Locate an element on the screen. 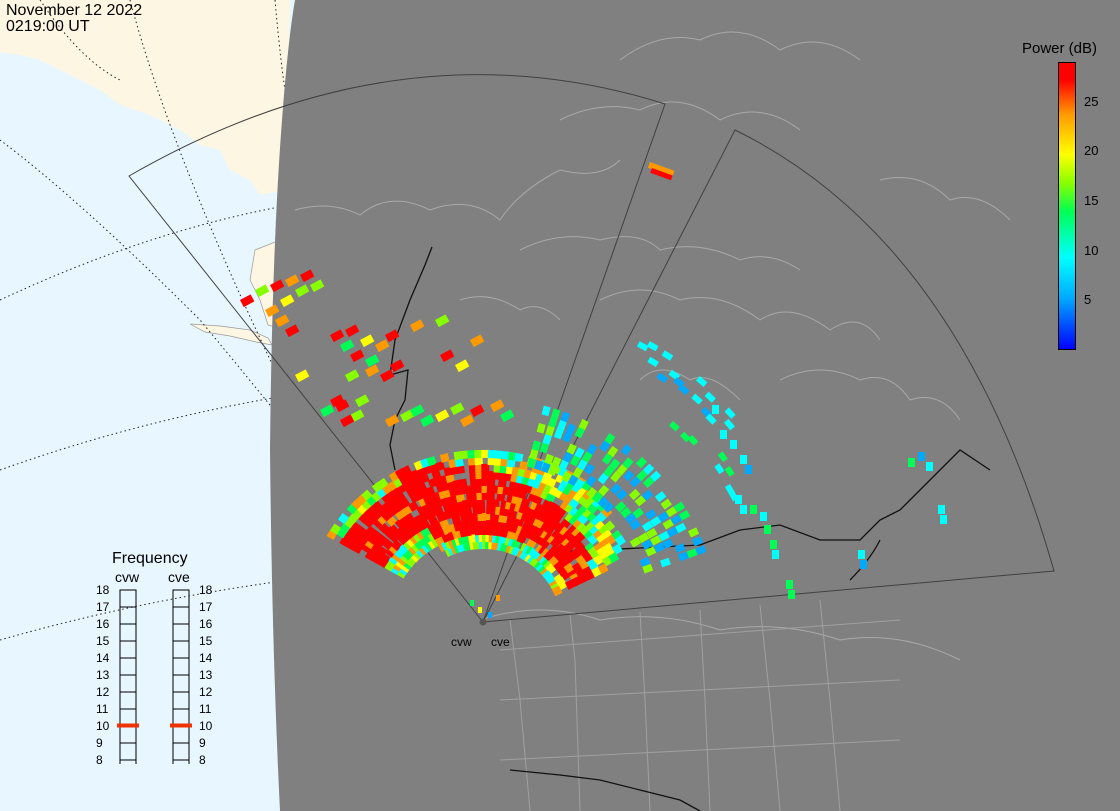  frequency-level-right: 15 is located at coordinates (206, 641).